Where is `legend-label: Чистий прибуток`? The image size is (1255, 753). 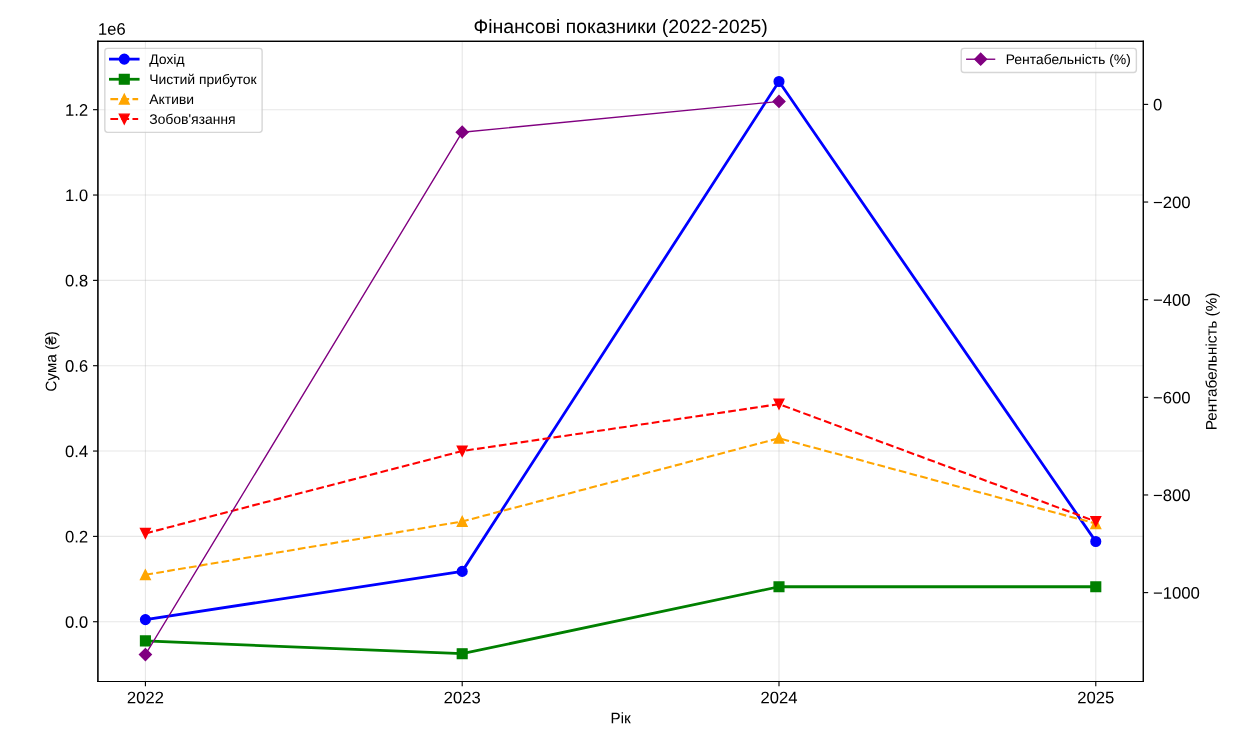 legend-label: Чистий прибуток is located at coordinates (203, 80).